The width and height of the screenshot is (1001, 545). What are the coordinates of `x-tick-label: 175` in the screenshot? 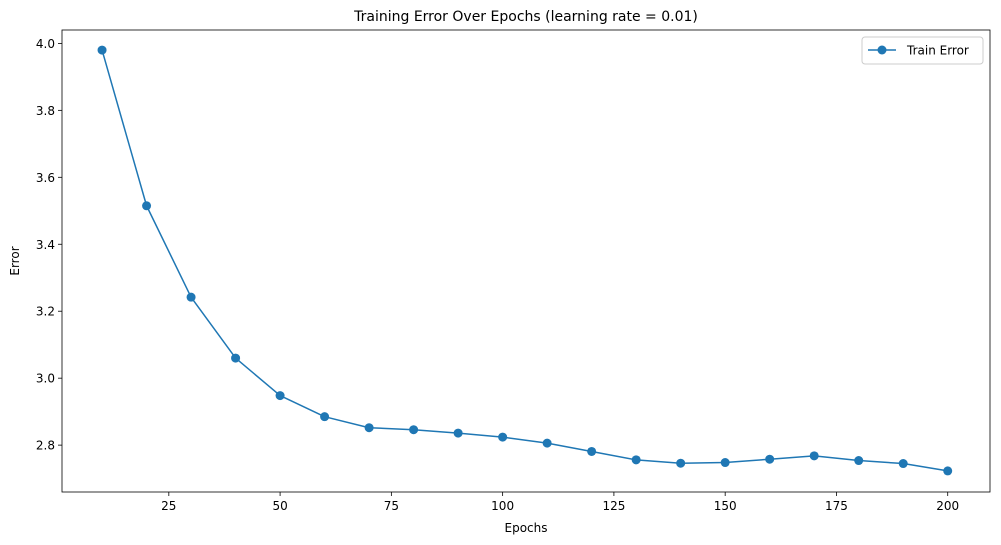 It's located at (836, 506).